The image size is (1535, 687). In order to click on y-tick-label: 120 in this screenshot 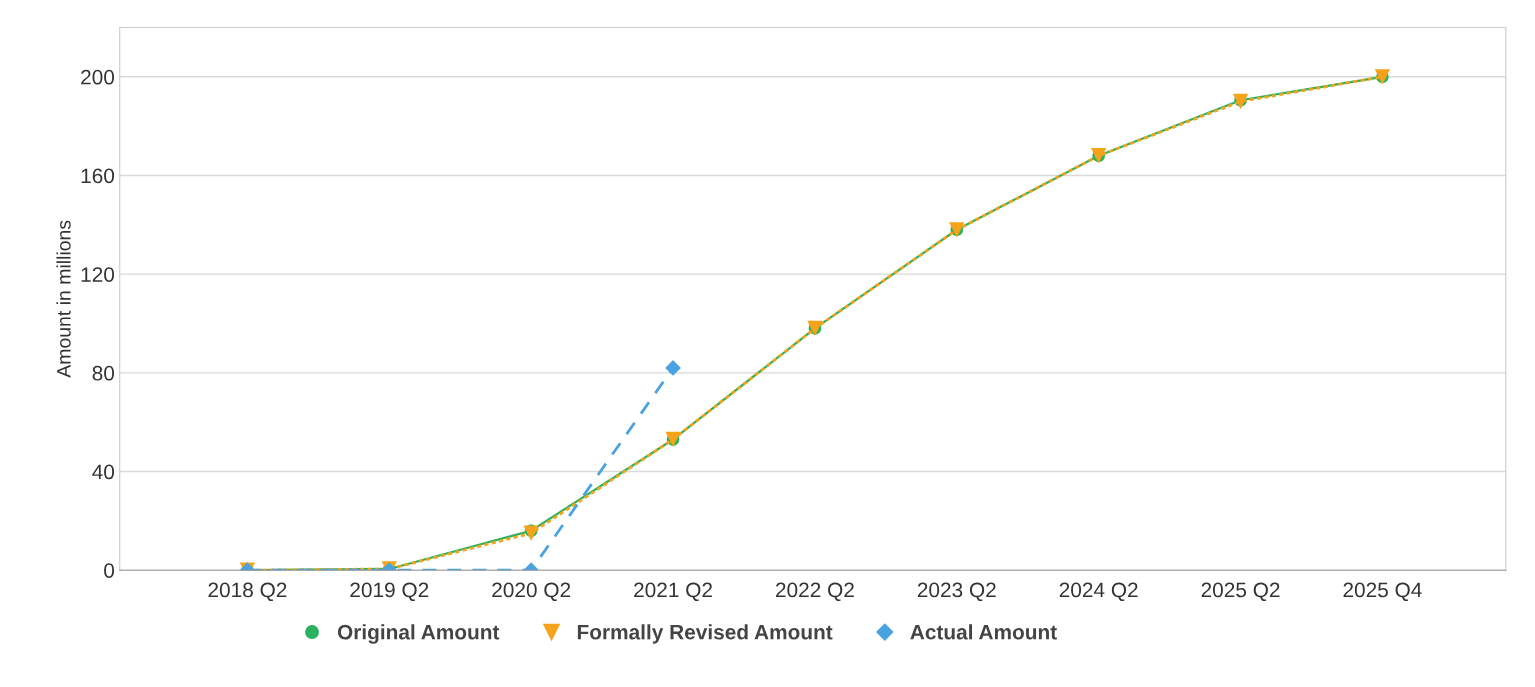, I will do `click(98, 274)`.